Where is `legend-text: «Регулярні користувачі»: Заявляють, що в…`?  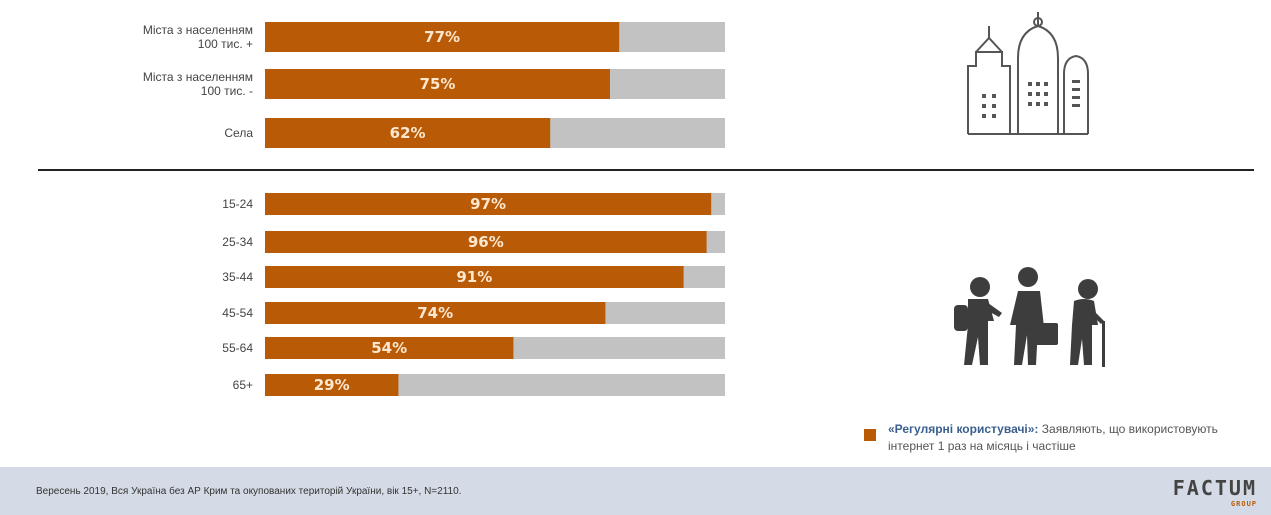 legend-text: «Регулярні користувачі»: Заявляють, що в… is located at coordinates (1076, 438).